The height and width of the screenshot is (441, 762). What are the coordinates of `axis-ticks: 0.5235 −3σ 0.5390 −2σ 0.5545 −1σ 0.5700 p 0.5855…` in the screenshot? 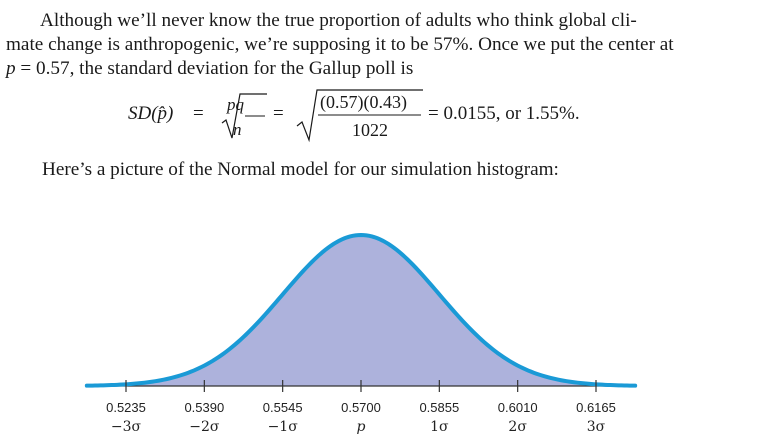 It's located at (361, 407).